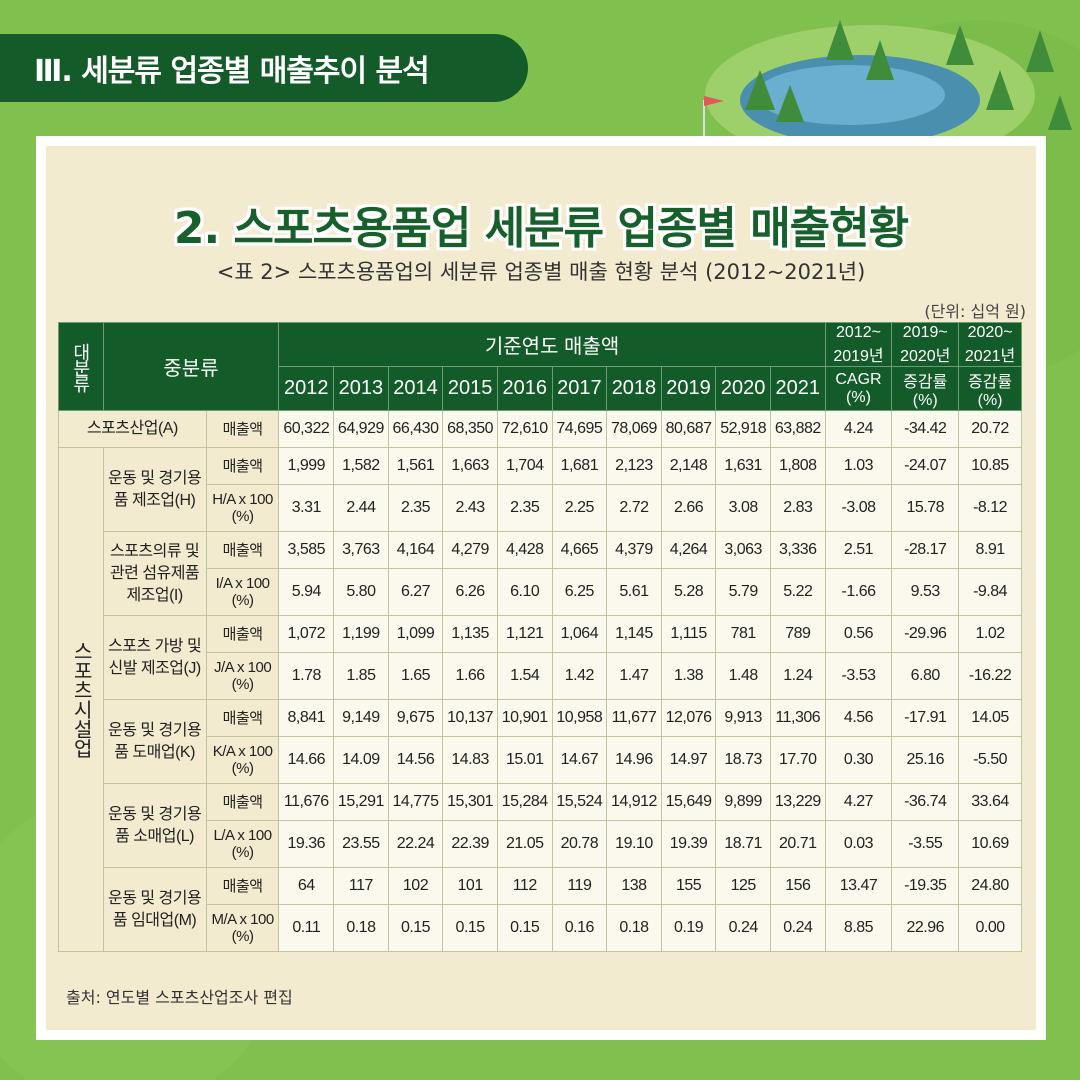 Image resolution: width=1080 pixels, height=1080 pixels. Describe the element at coordinates (579, 802) in the screenshot. I see `table-cell: 15,524` at that location.